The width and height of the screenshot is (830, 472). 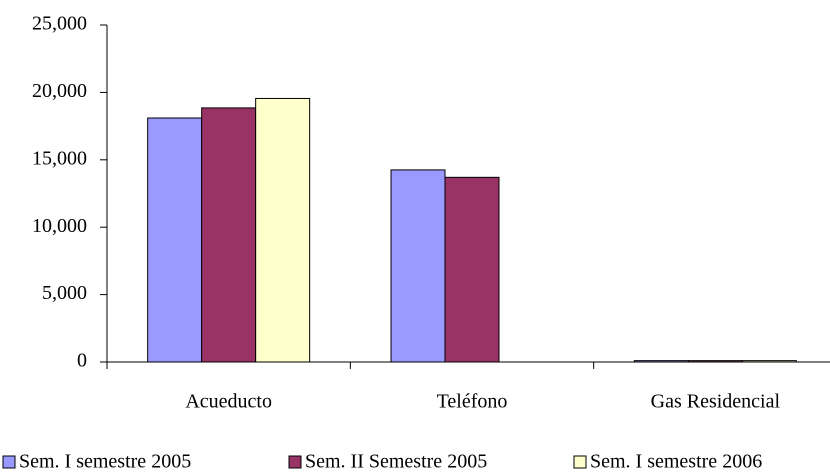 What do you see at coordinates (105, 461) in the screenshot?
I see `legend-label: Sem. I semestre 2005` at bounding box center [105, 461].